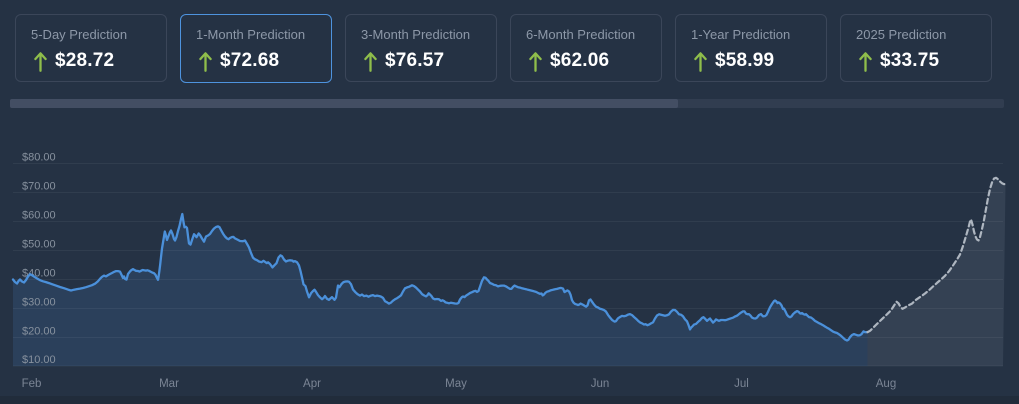 Image resolution: width=1019 pixels, height=404 pixels. I want to click on svg-text: $40.00, so click(39, 273).